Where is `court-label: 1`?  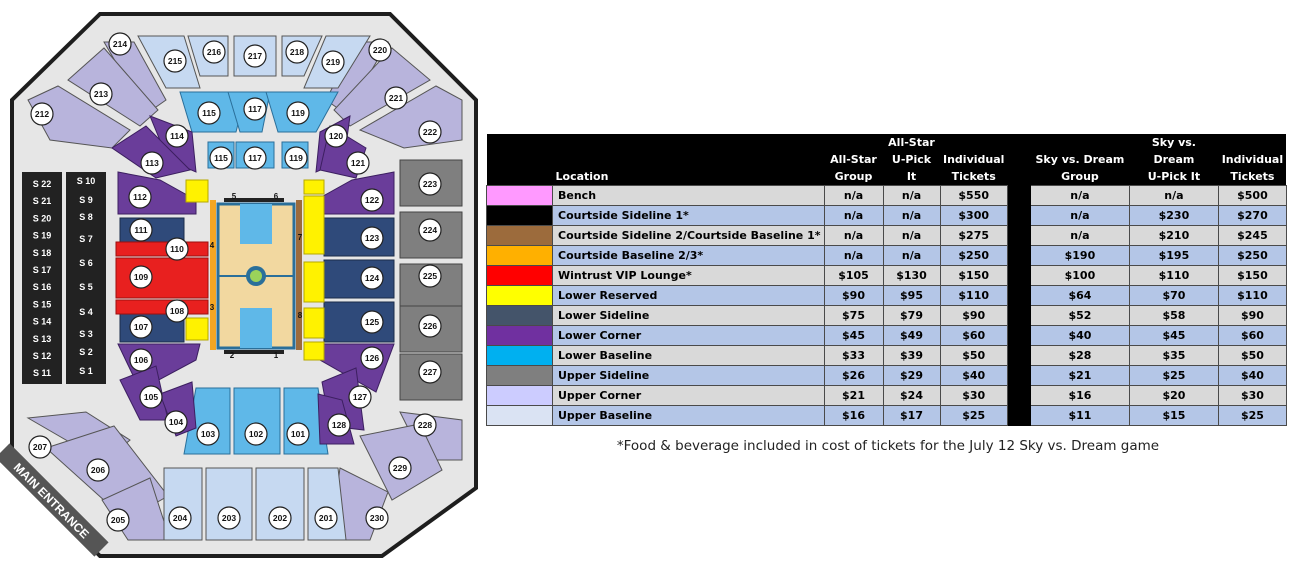
court-label: 1 is located at coordinates (276, 355).